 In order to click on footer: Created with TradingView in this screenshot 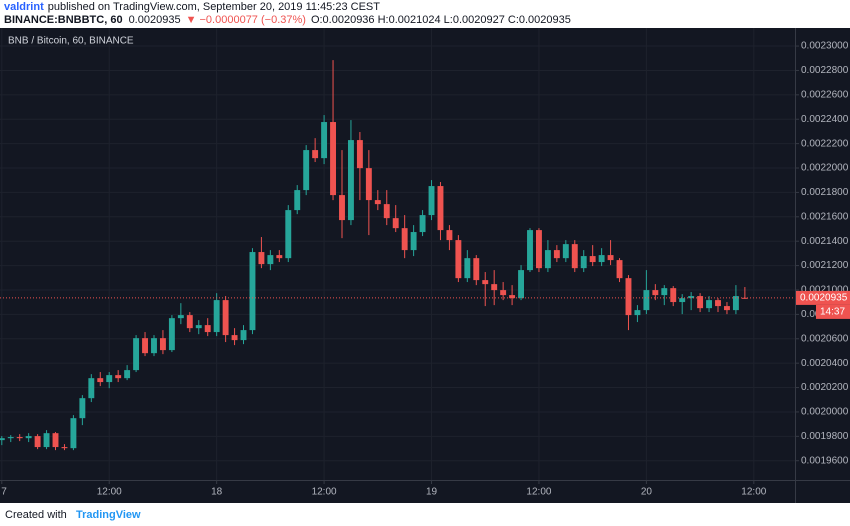, I will do `click(425, 514)`.